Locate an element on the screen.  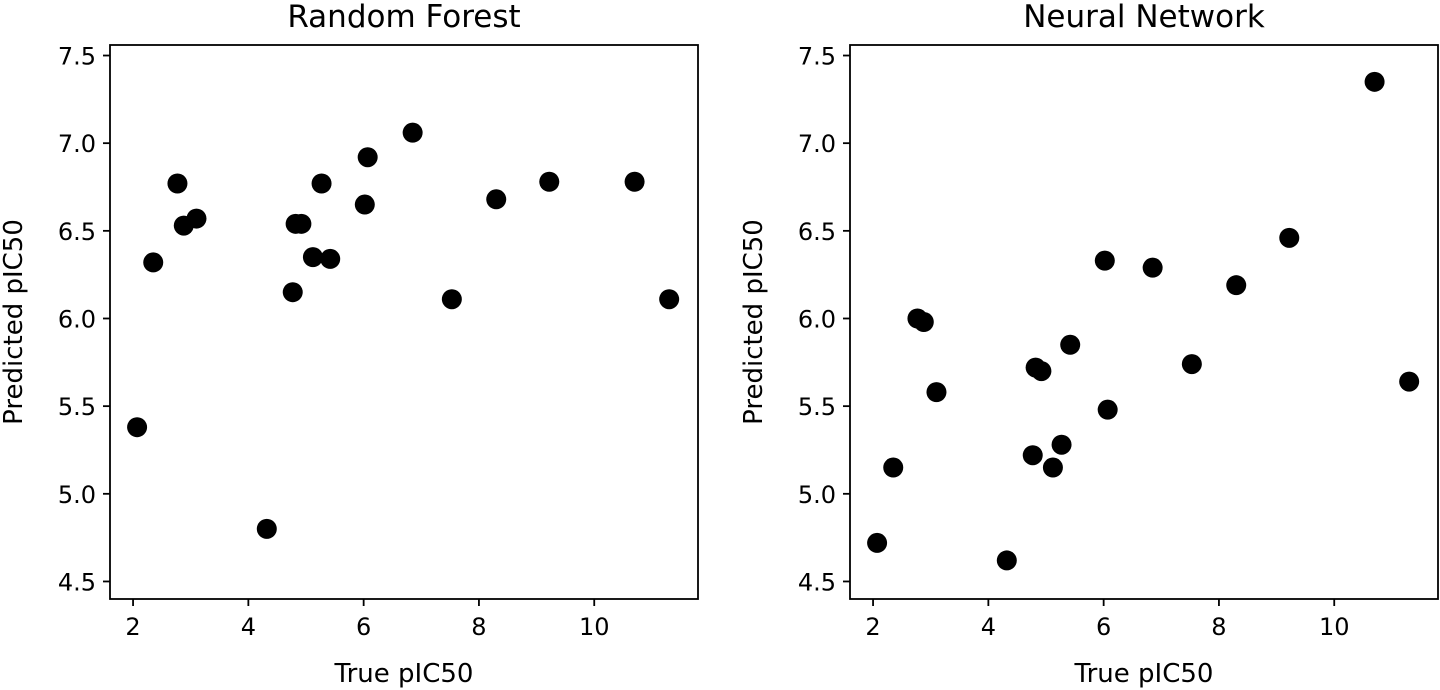
random-forest-x-tick-label: 10 is located at coordinates (594, 627).